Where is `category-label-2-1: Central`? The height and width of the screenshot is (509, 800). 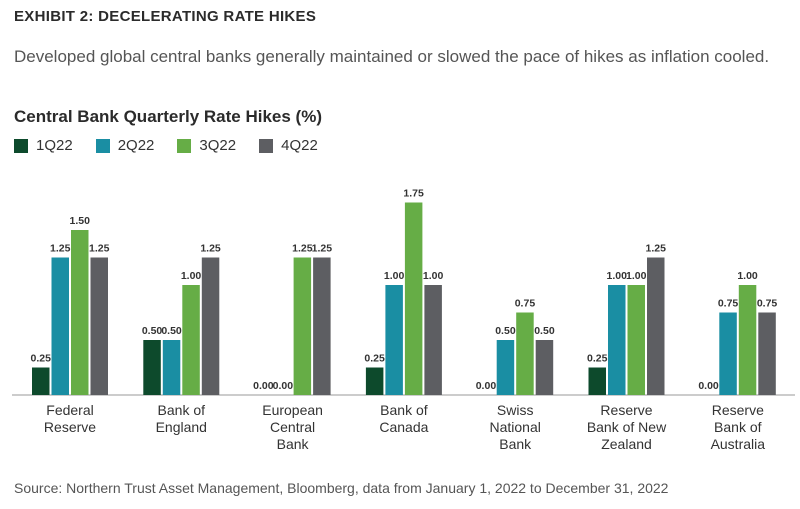 category-label-2-1: Central is located at coordinates (292, 427).